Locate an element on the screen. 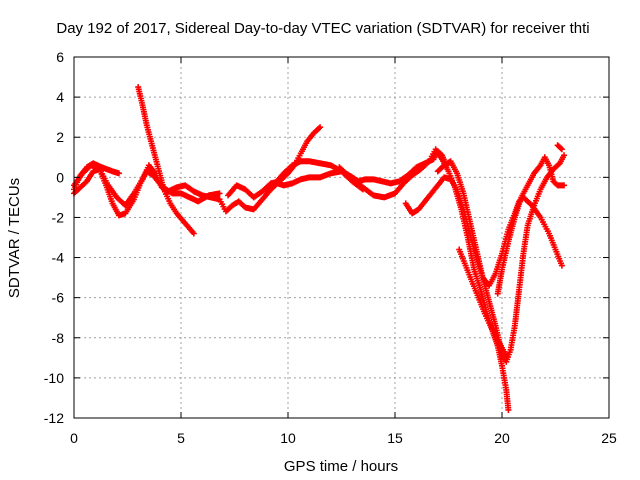 The width and height of the screenshot is (640, 480). y-axis-label: SDTVAR / TECUs is located at coordinates (14, 238).